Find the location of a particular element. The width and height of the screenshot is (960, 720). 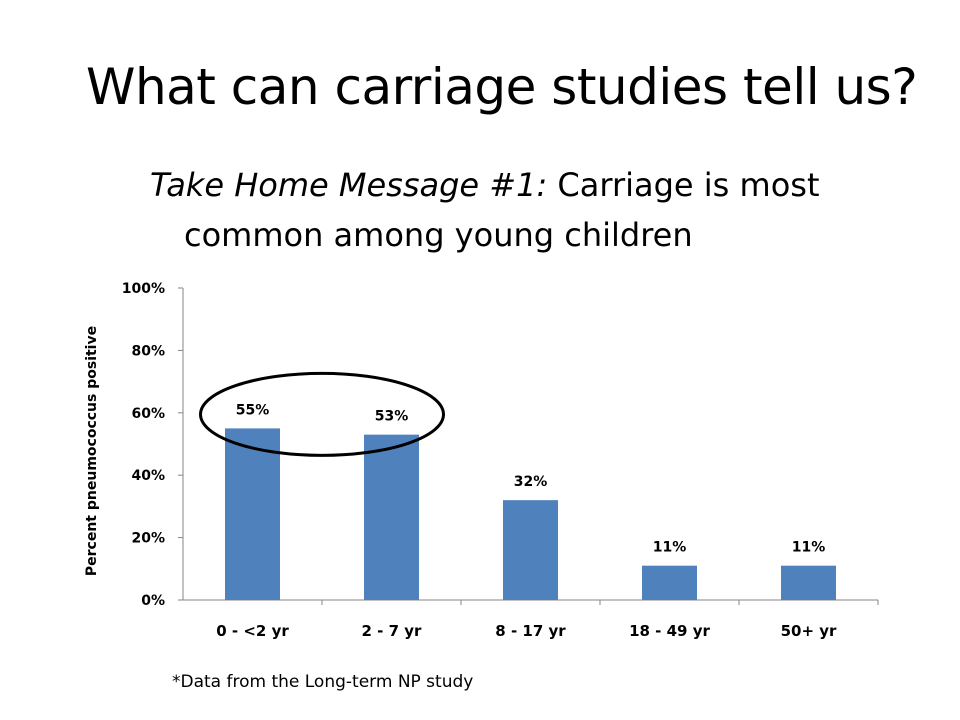

x-tick-label: 2 - 7 yr is located at coordinates (392, 631).